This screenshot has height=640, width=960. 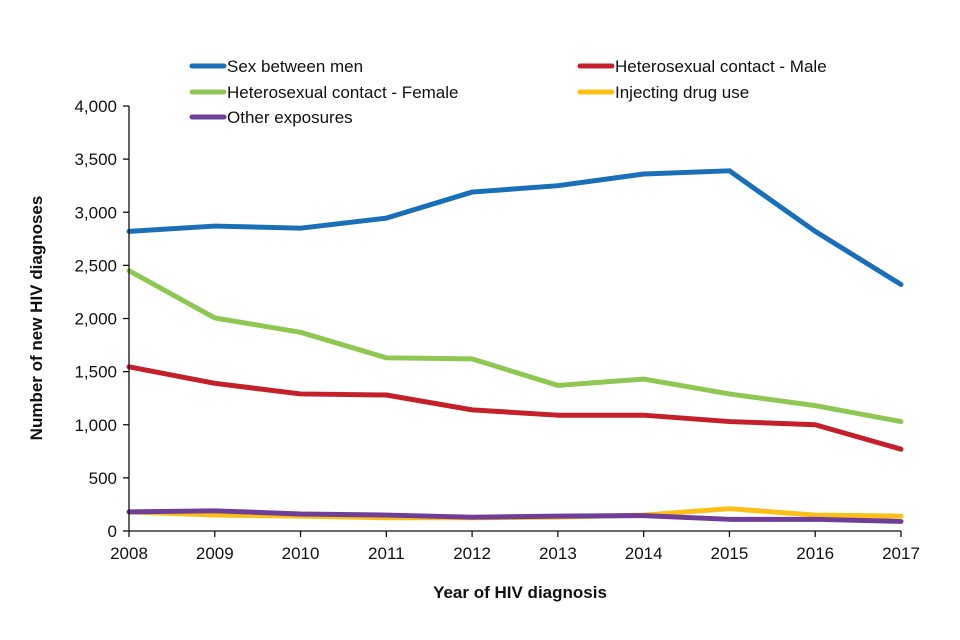 I want to click on legend-item: Sex between men, so click(x=276, y=66).